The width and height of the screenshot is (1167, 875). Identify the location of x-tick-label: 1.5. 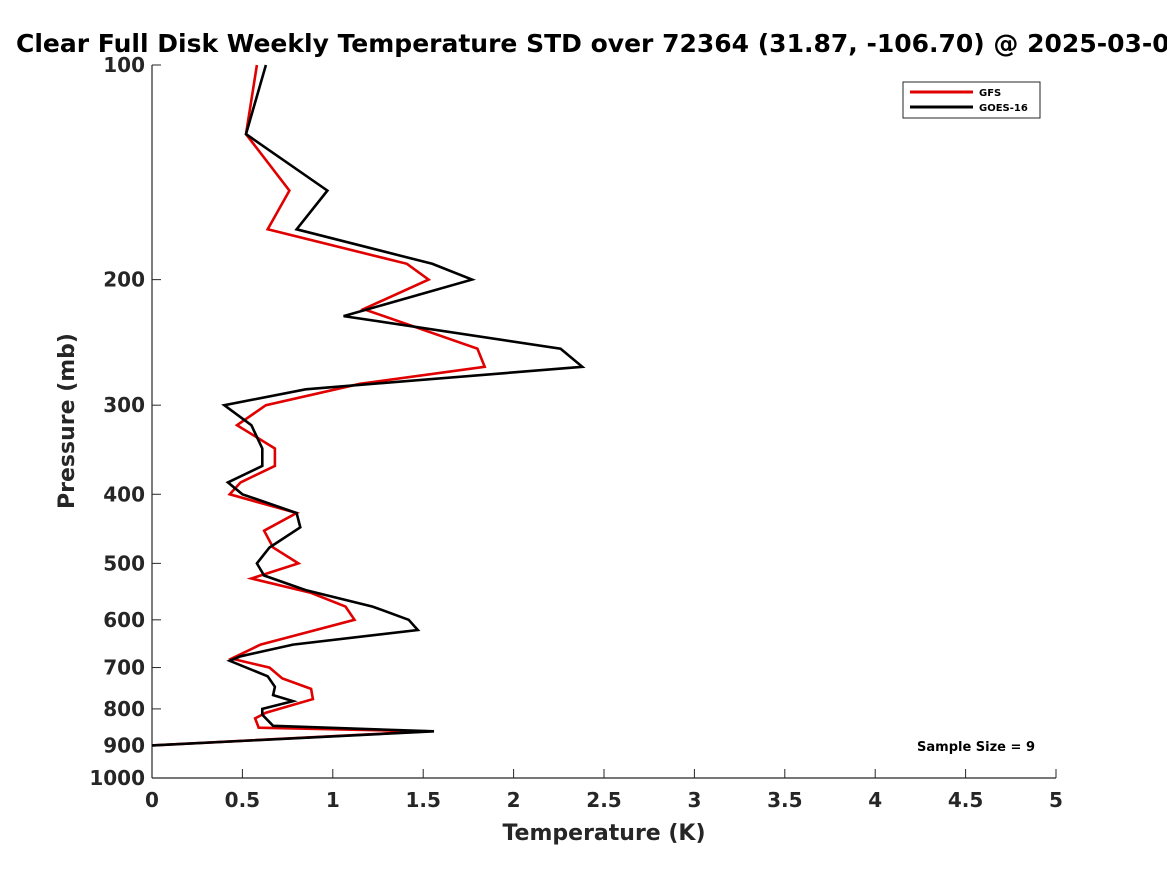
(422, 800).